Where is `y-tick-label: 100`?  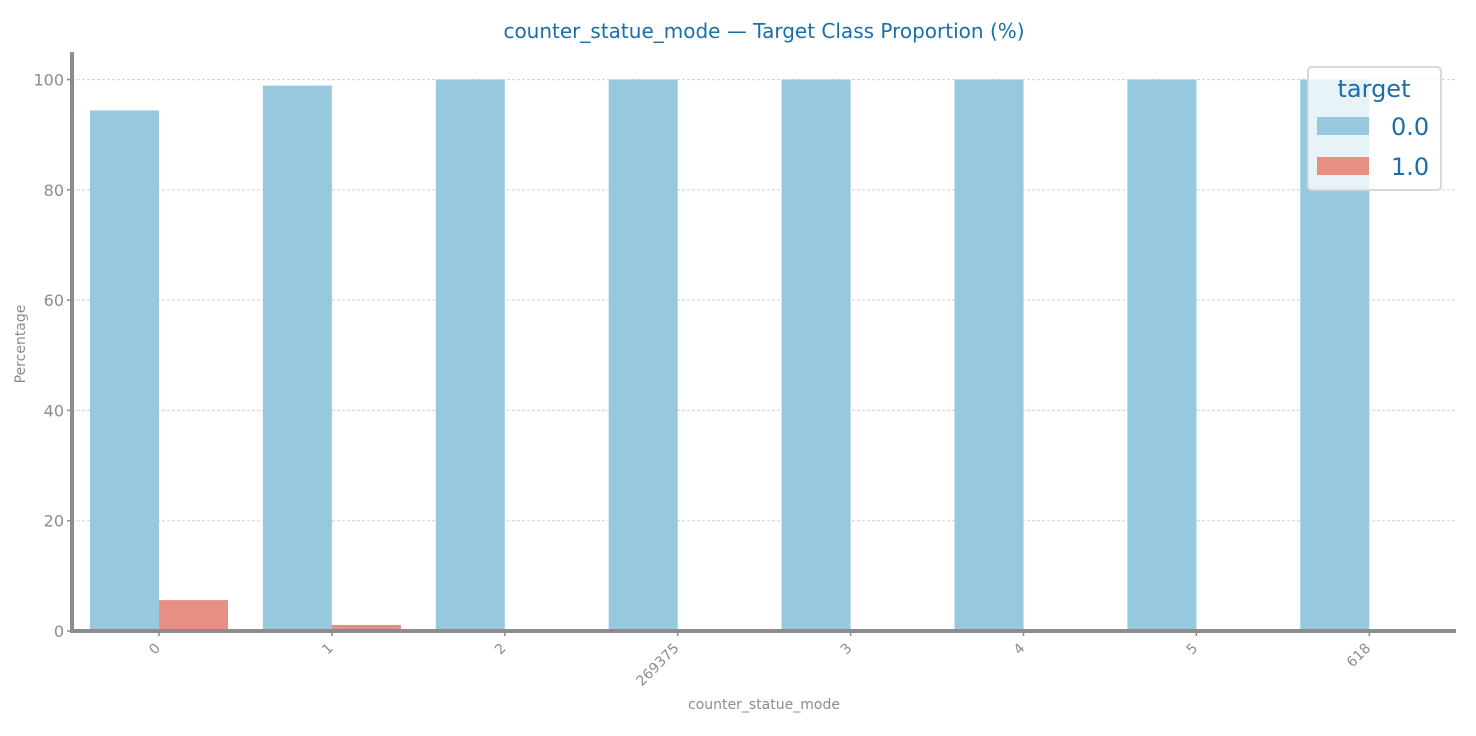 y-tick-label: 100 is located at coordinates (48, 80).